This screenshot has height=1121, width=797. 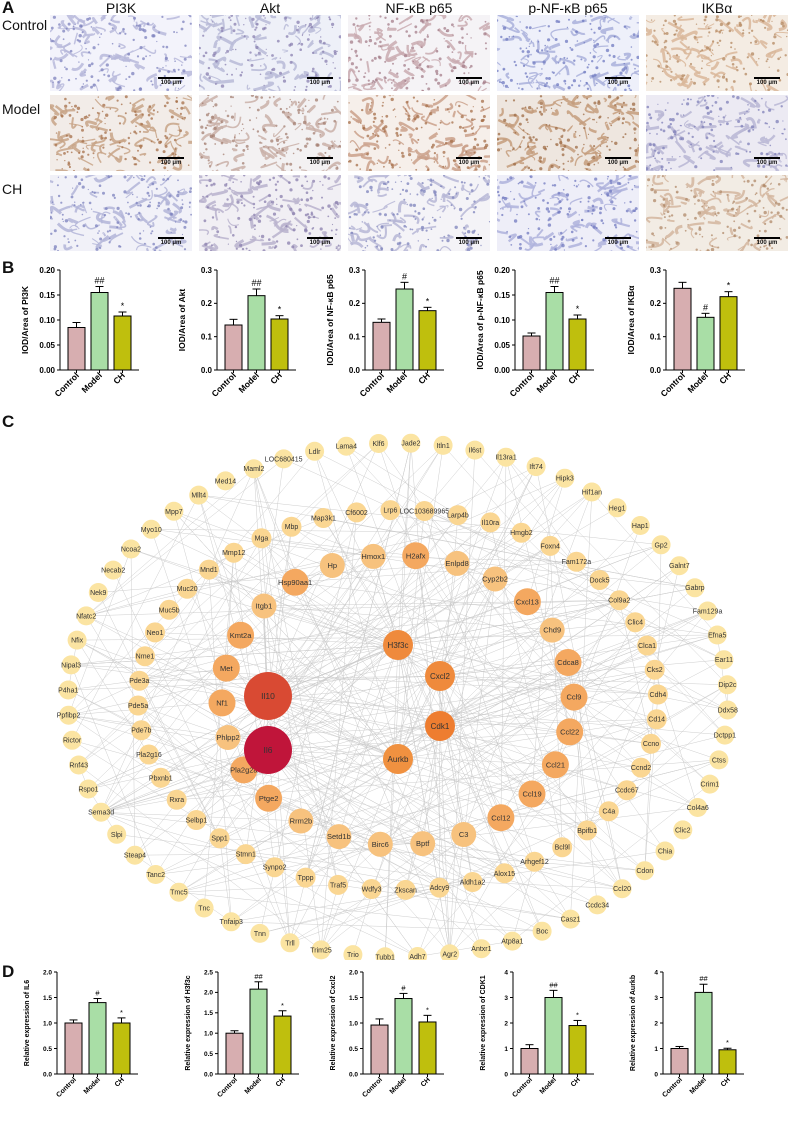 What do you see at coordinates (8, 8) in the screenshot?
I see `panel-a-letter: A` at bounding box center [8, 8].